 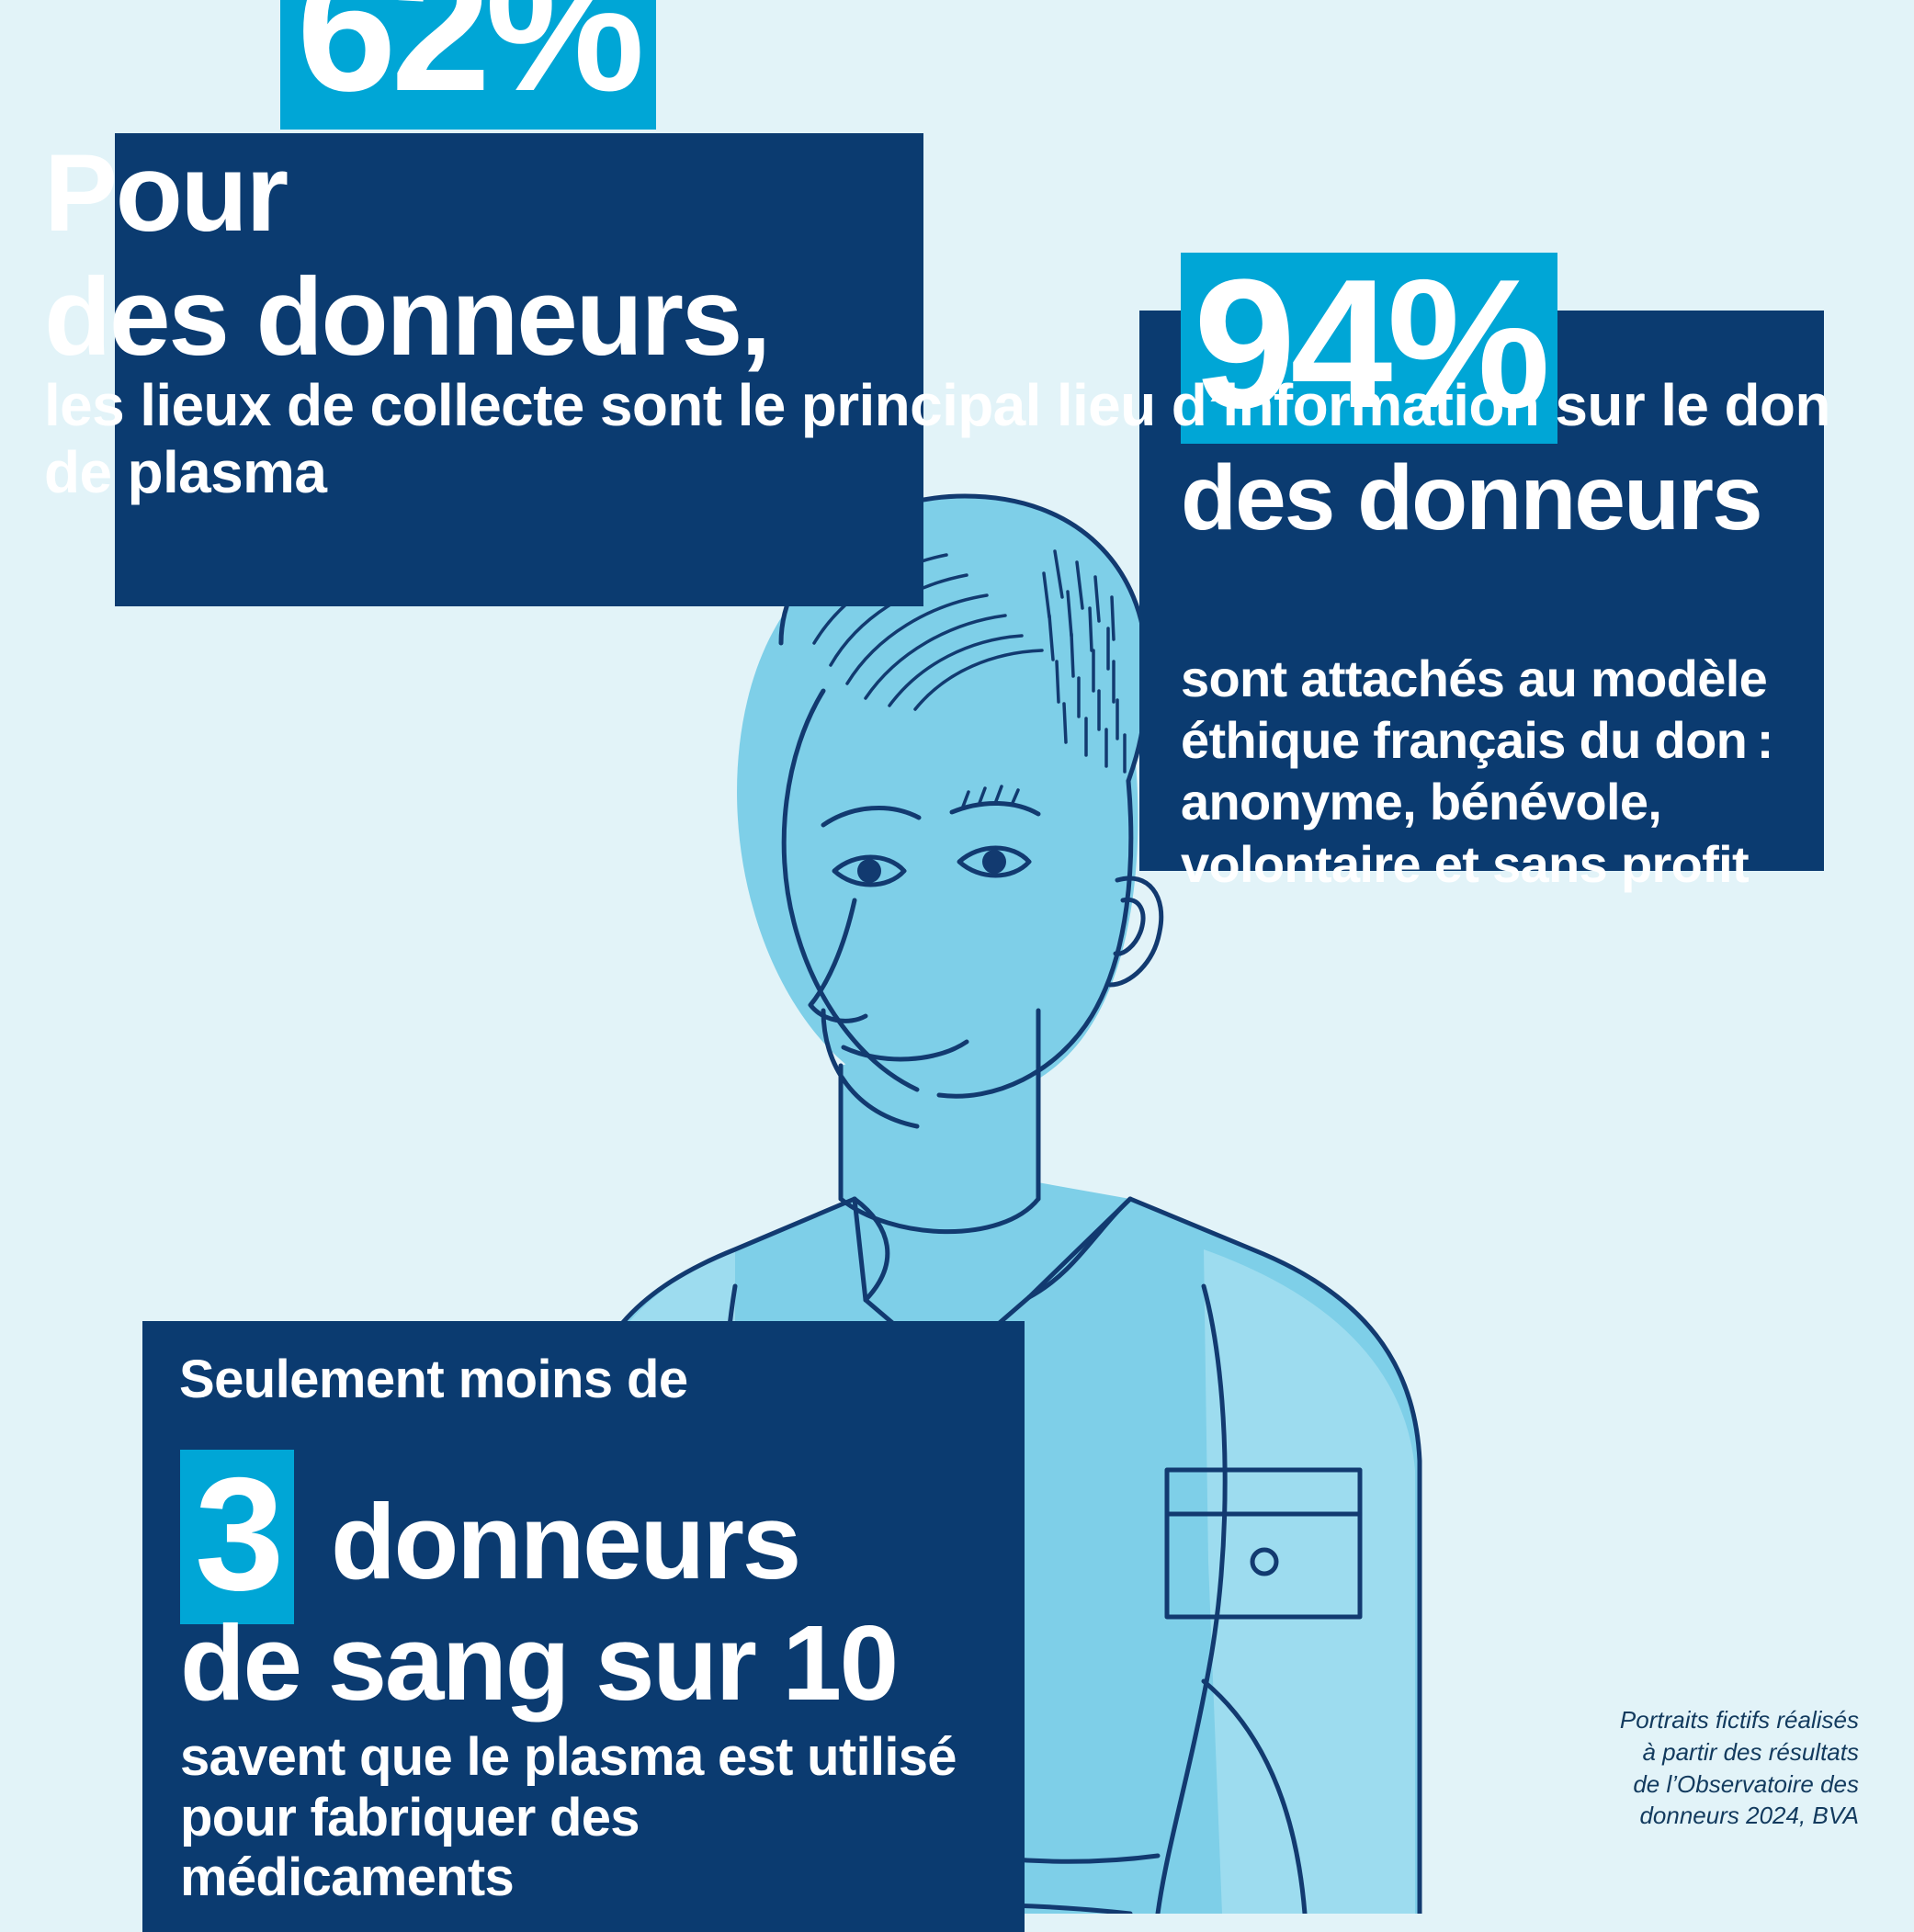 I want to click on stat-62-headline-line1: Pour, so click(x=166, y=192).